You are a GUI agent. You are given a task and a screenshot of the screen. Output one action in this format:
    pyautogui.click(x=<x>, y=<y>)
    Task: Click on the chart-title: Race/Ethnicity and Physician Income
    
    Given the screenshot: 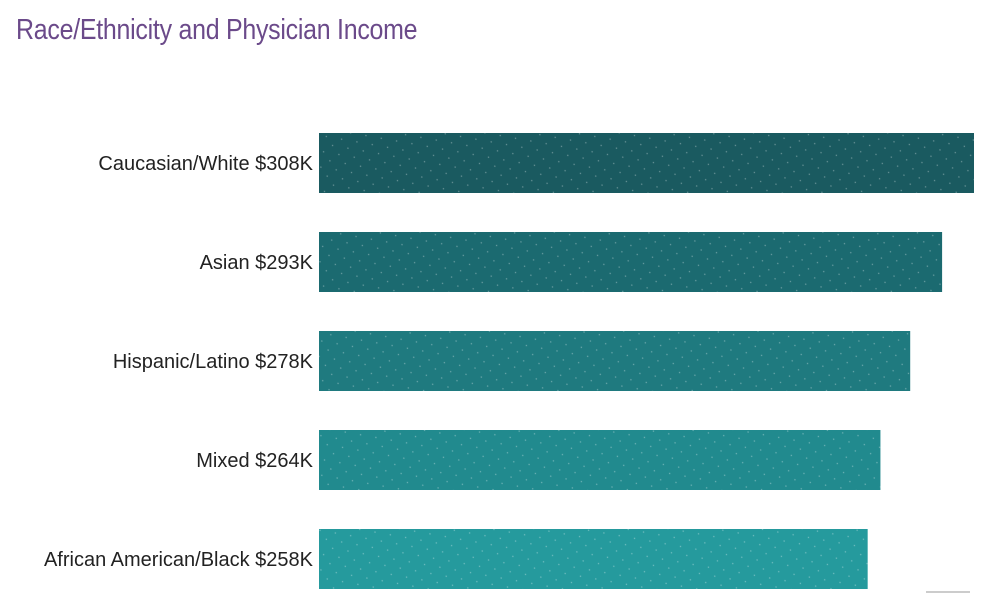 What is the action you would take?
    pyautogui.click(x=217, y=30)
    